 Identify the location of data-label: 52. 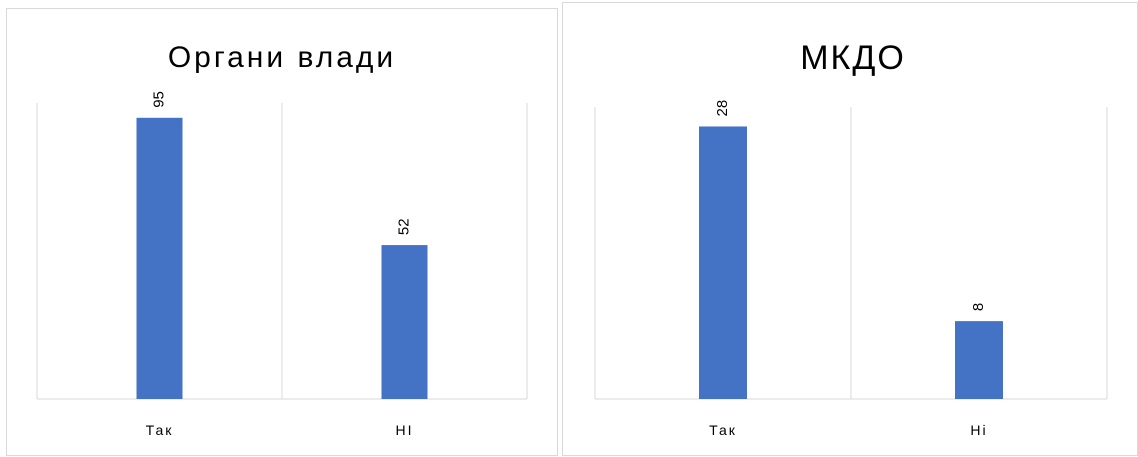
(403, 226).